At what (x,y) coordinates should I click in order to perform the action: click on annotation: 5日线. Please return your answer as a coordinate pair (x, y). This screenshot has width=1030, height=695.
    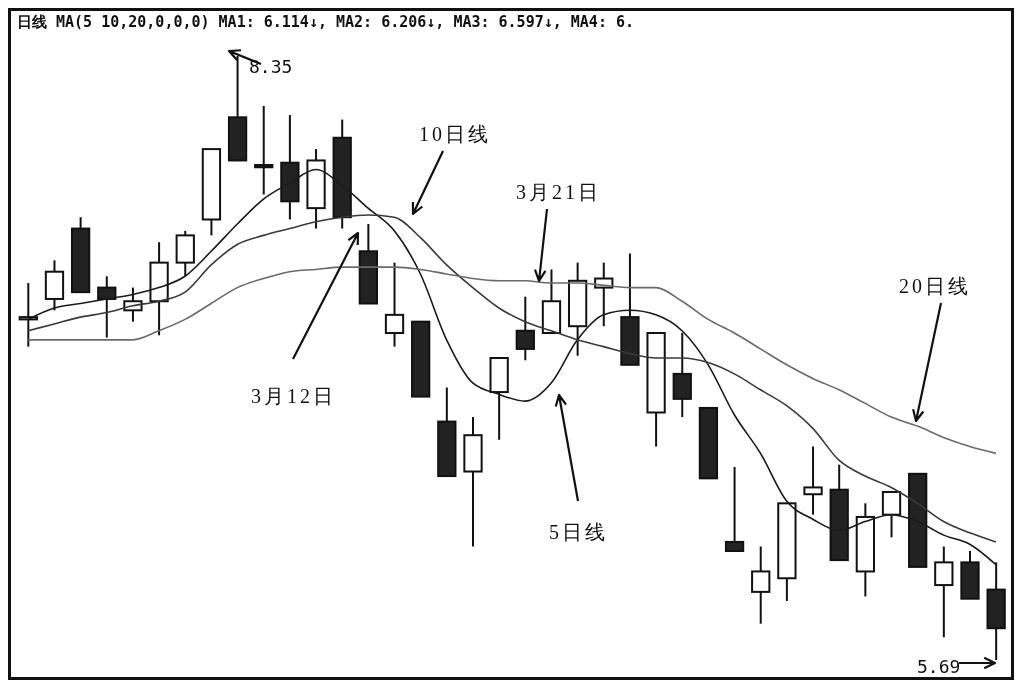
    Looking at the image, I should click on (578, 532).